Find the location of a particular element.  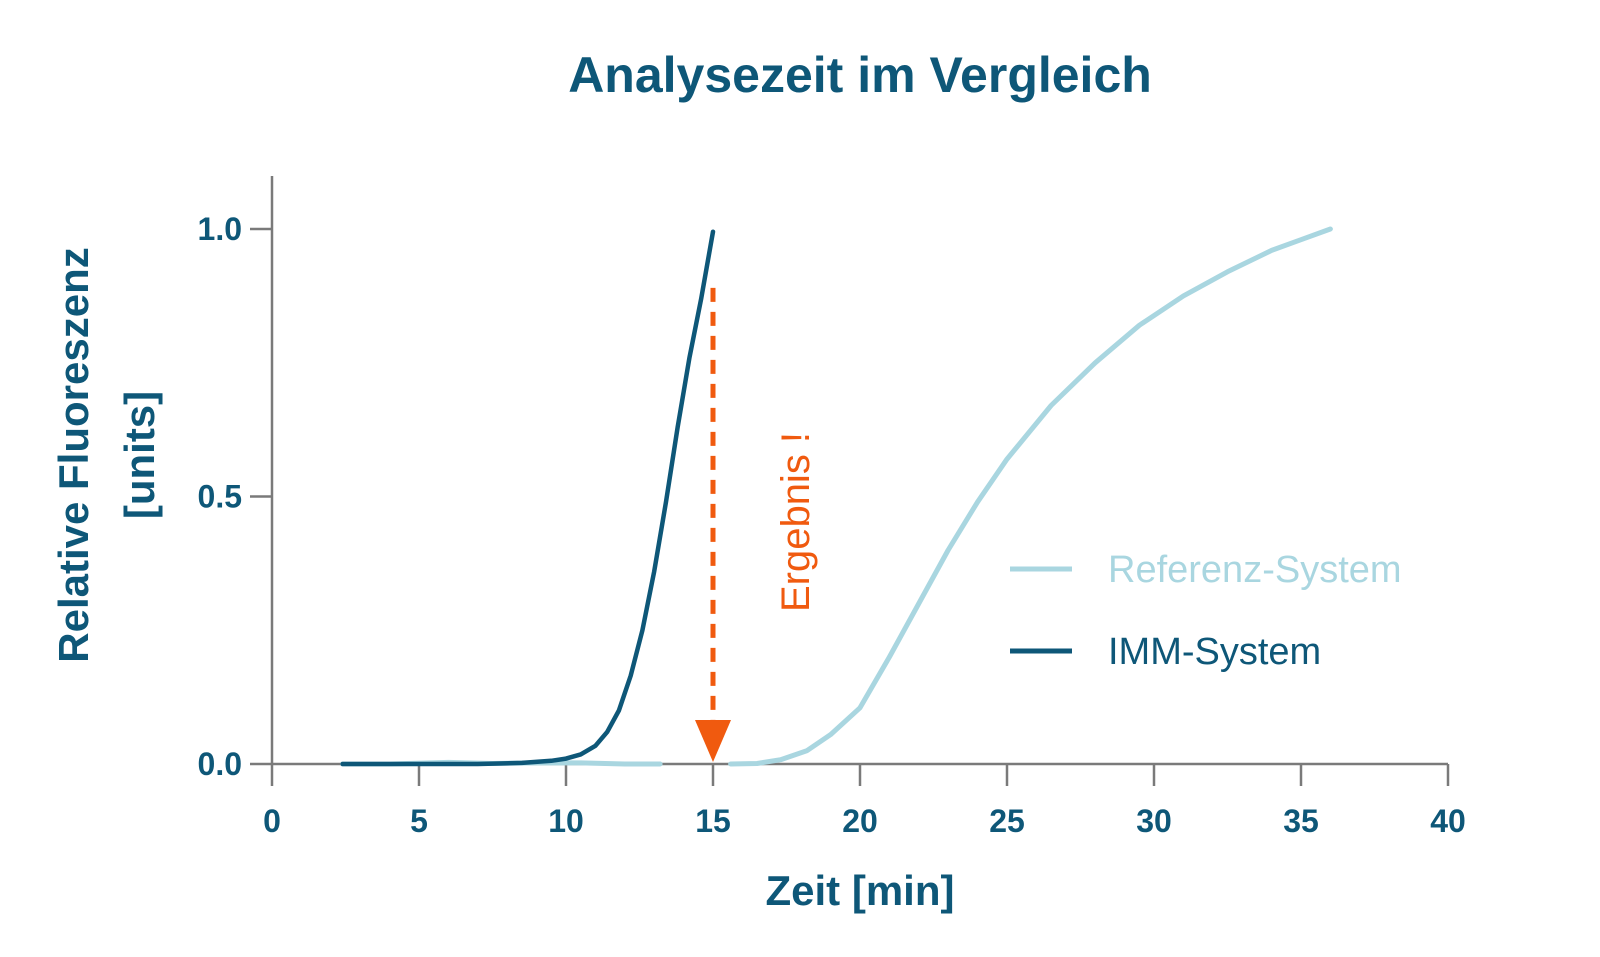

annotation-arrowhead is located at coordinates (713, 741).